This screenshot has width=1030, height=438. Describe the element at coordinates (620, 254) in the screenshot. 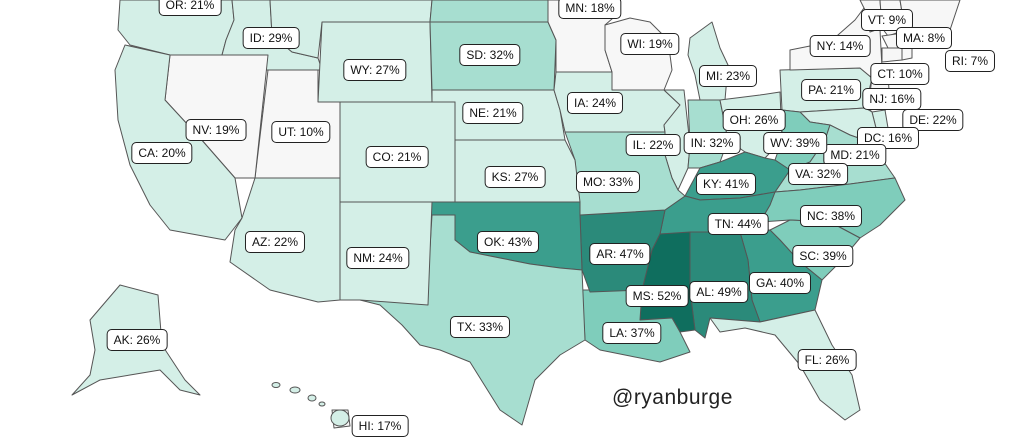

I see `state-label-ar: AR: 47%` at that location.